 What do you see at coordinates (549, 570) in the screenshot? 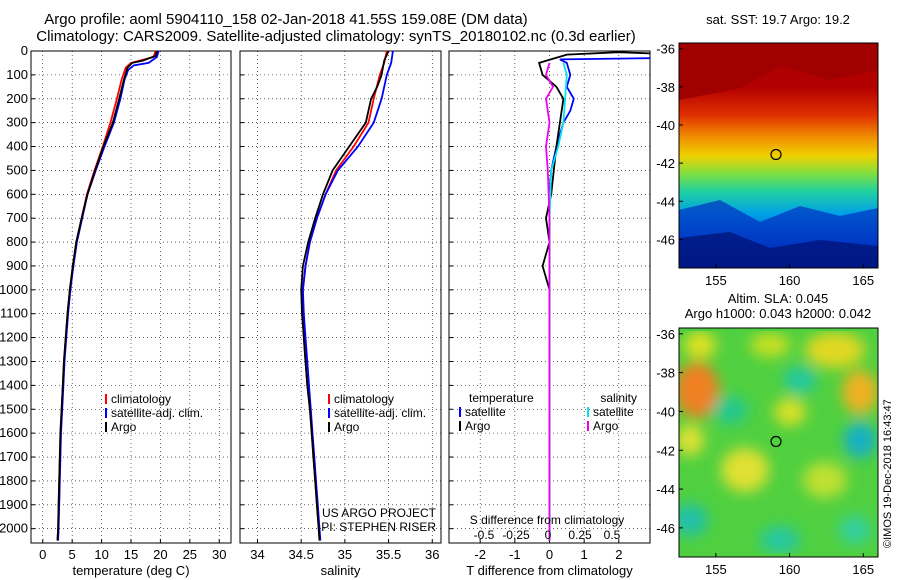
I see `x-axis-label: T difference from climatology` at bounding box center [549, 570].